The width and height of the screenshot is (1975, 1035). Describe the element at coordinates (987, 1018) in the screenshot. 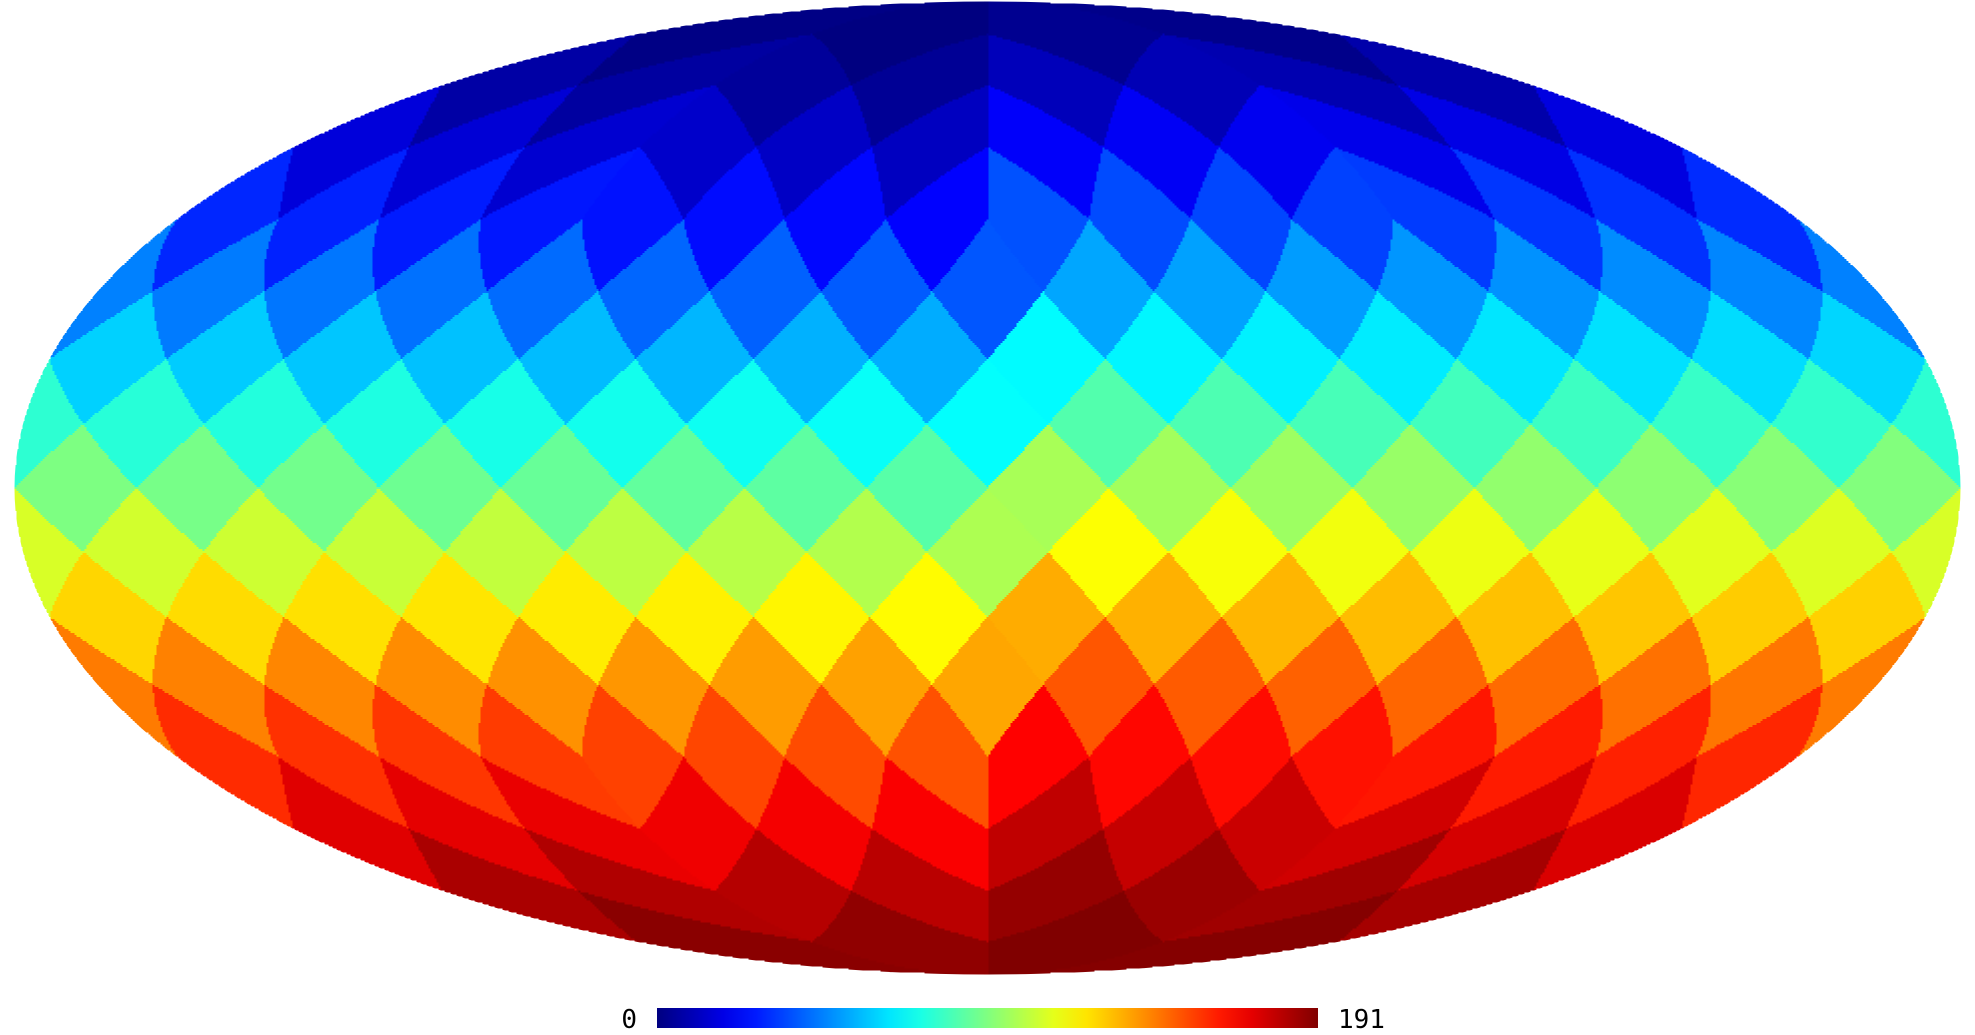

I see `colorbar-bar` at that location.